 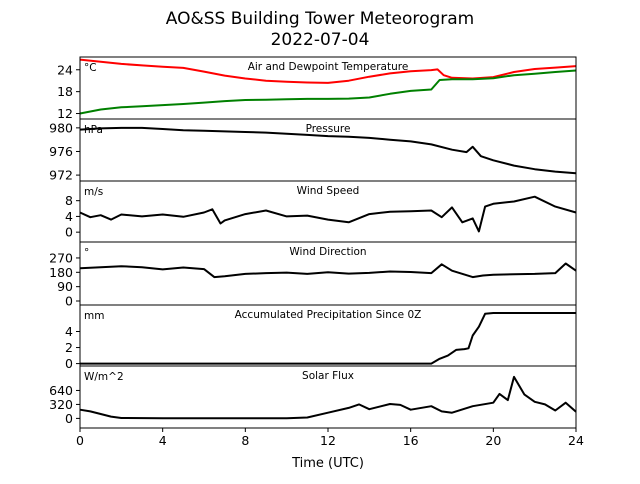 I want to click on panel-2-title: Wind Speed, so click(x=328, y=191).